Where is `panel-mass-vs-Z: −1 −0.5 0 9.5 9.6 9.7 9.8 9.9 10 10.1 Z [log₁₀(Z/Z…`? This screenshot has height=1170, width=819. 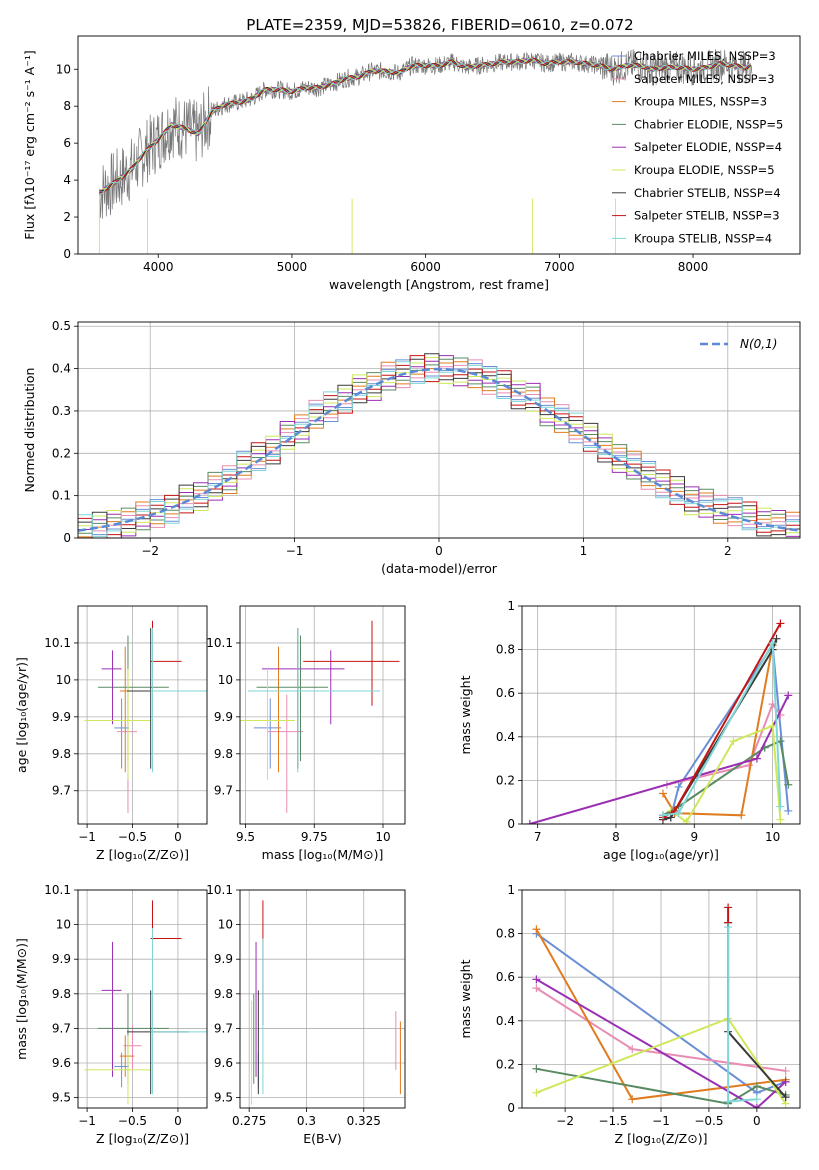
panel-mass-vs-Z: −1 −0.5 0 9.5 9.6 9.7 9.8 9.9 10 10.1 Z [log₁₀(Z/Z… is located at coordinates (111, 1014).